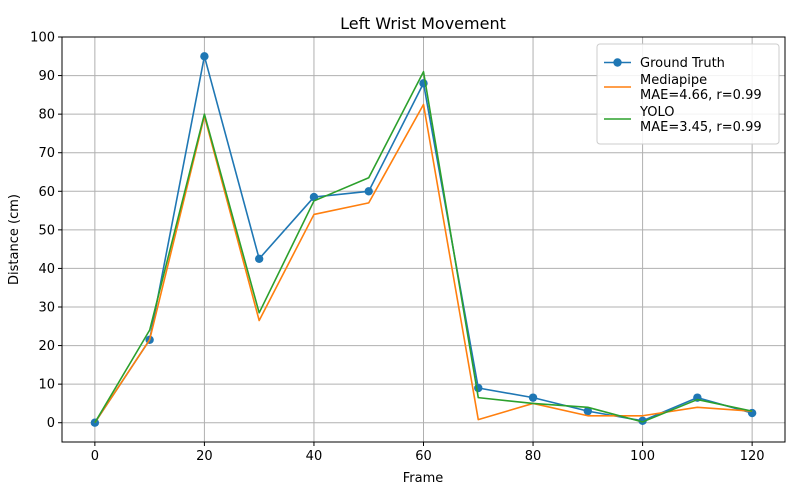 This screenshot has height=504, width=800. What do you see at coordinates (46, 385) in the screenshot?
I see `y-tick-label: 10` at bounding box center [46, 385].